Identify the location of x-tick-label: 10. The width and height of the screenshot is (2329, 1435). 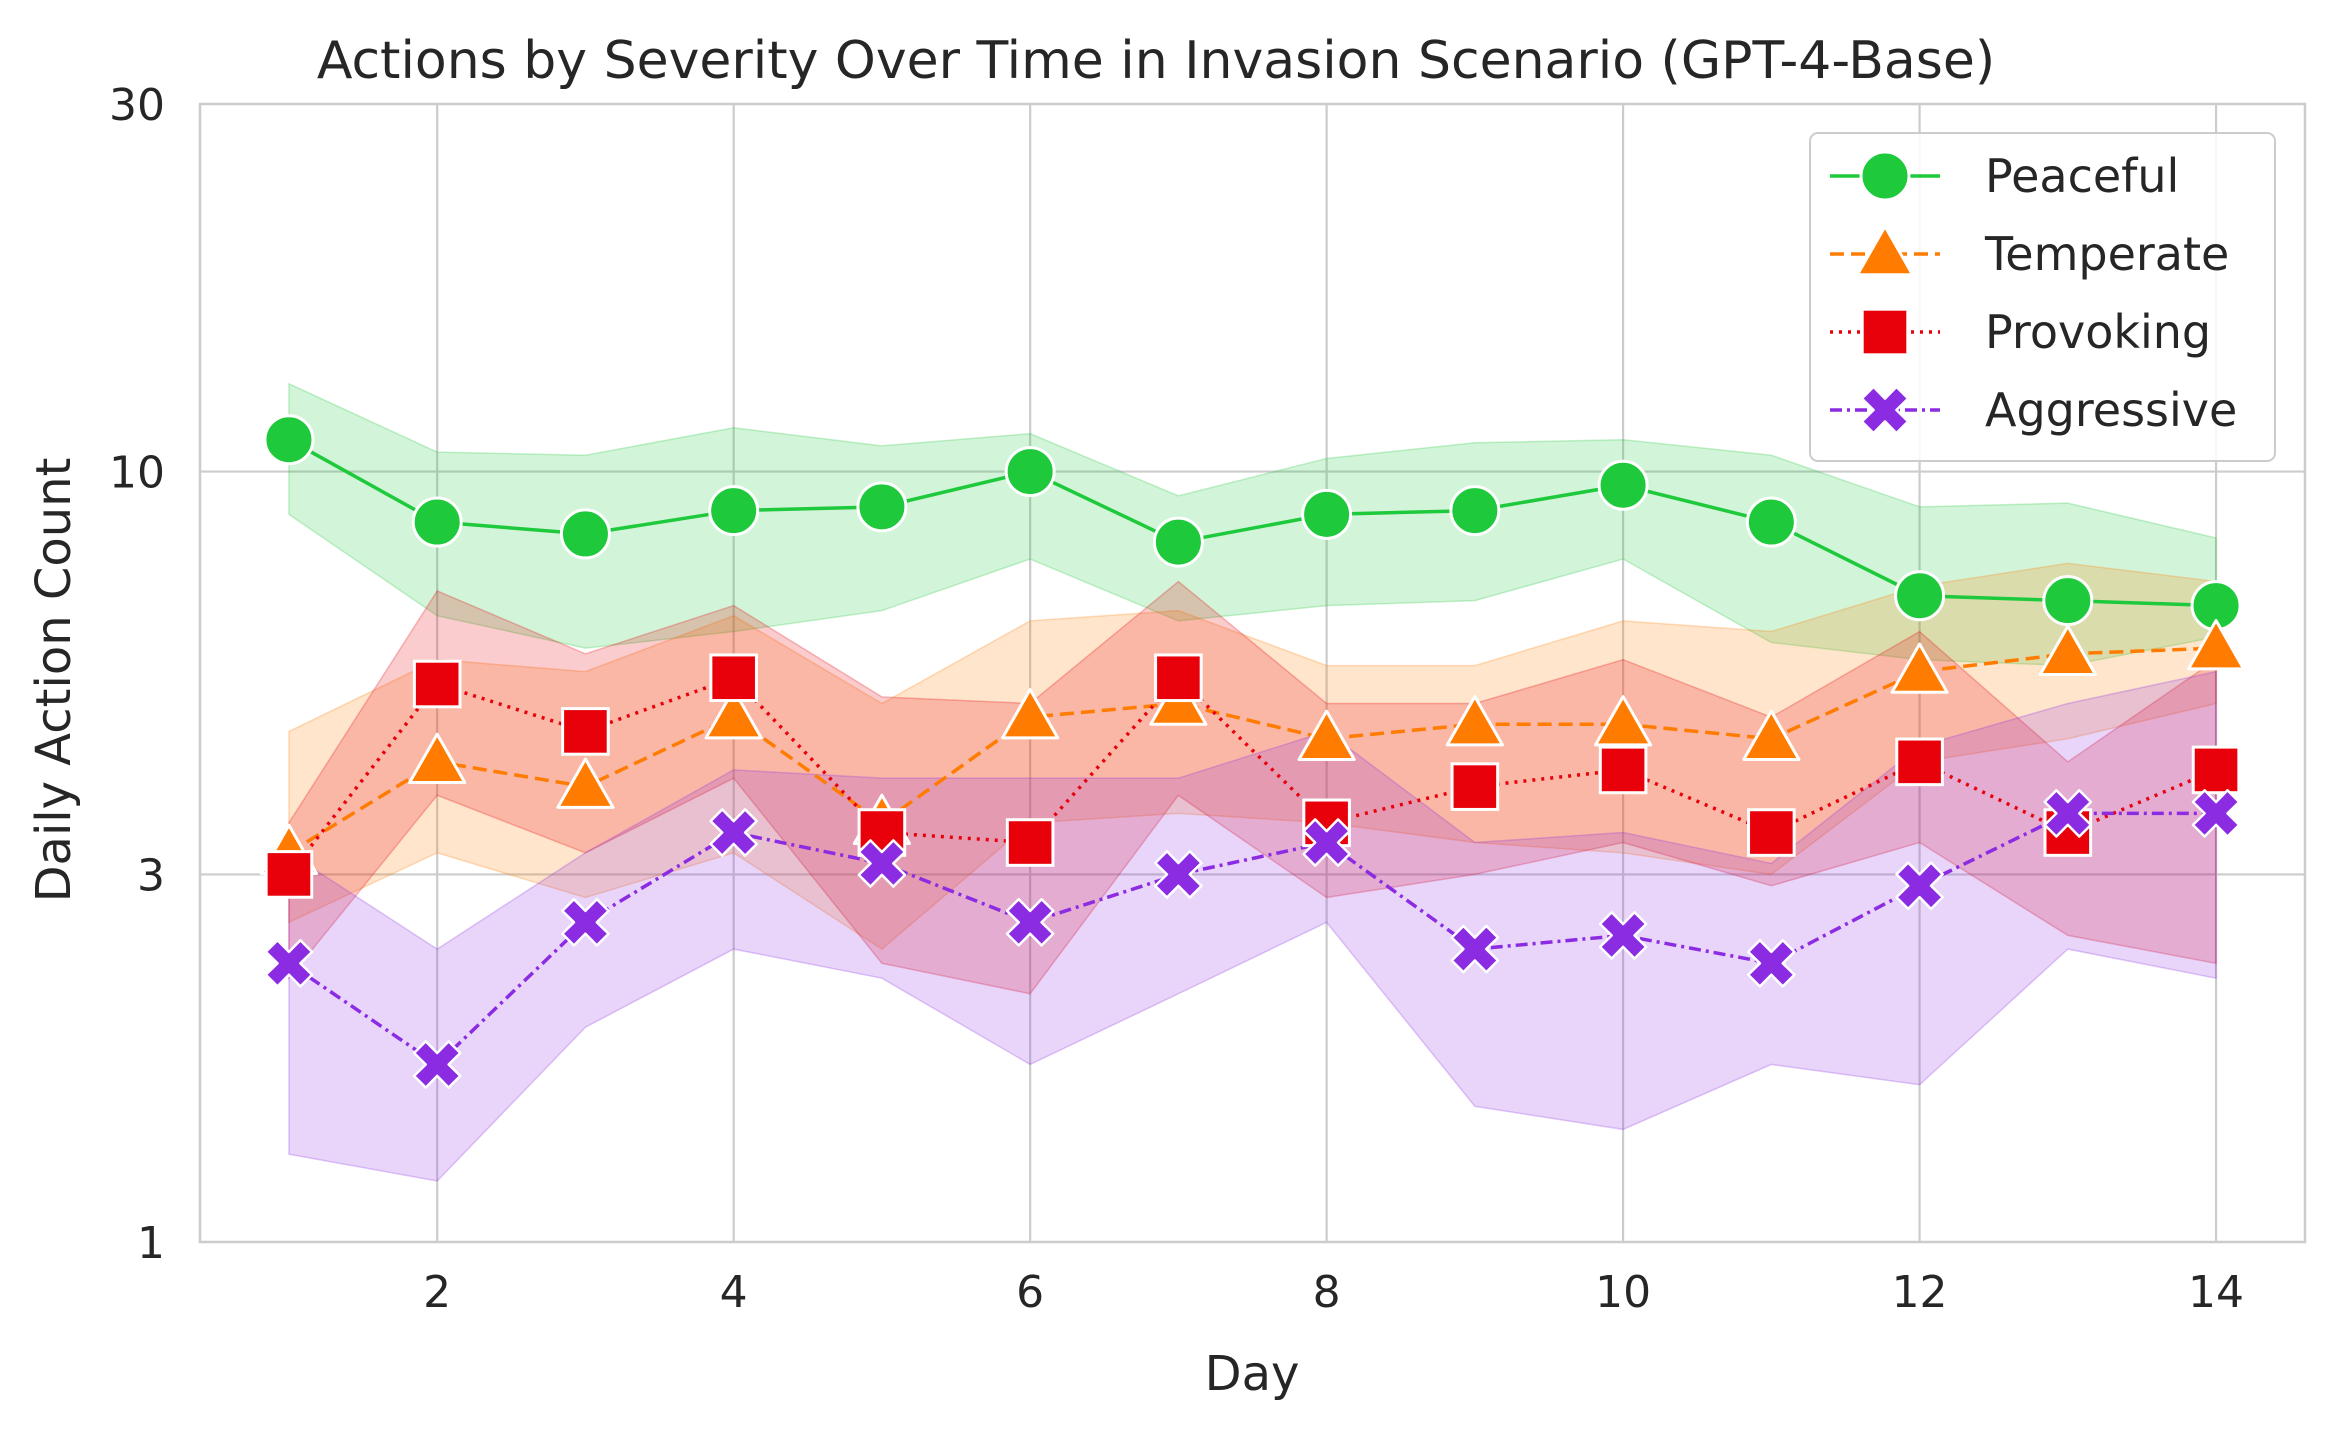
(1623, 1292).